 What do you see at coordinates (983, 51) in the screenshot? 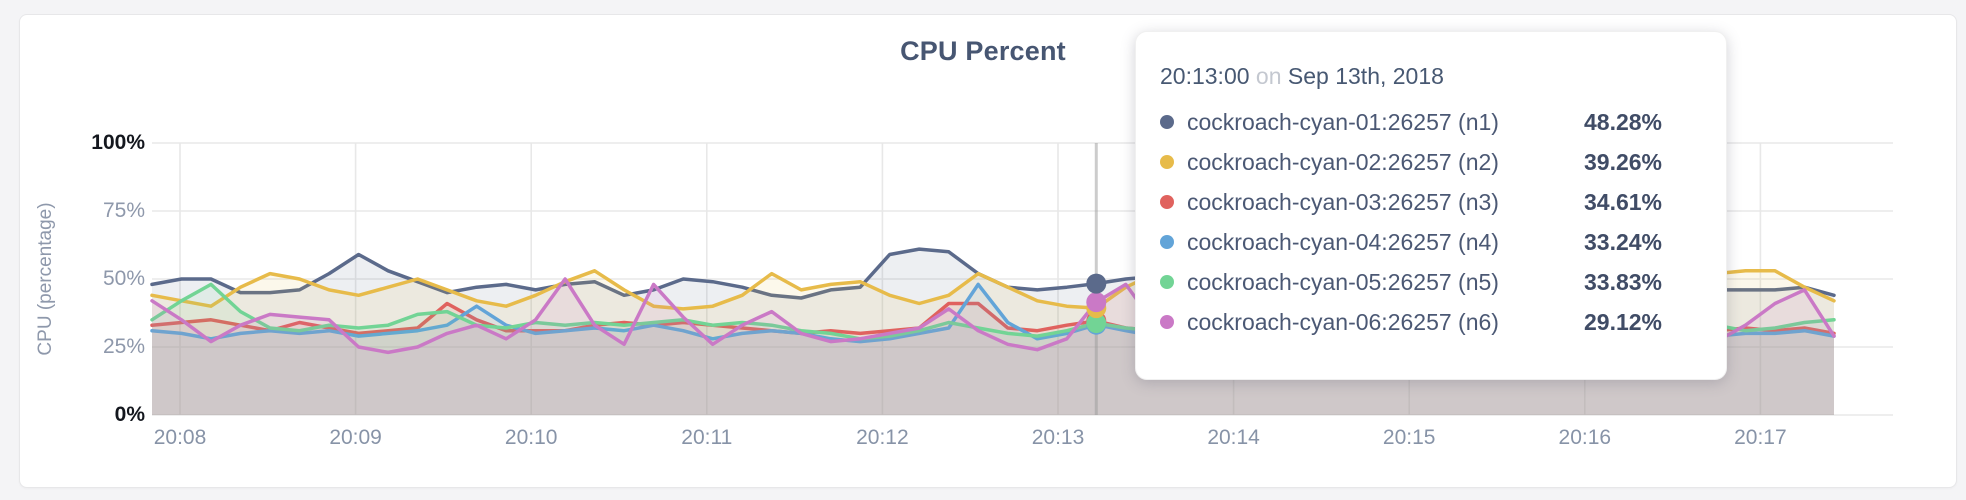
I see `chart-title: CPU Percent` at bounding box center [983, 51].